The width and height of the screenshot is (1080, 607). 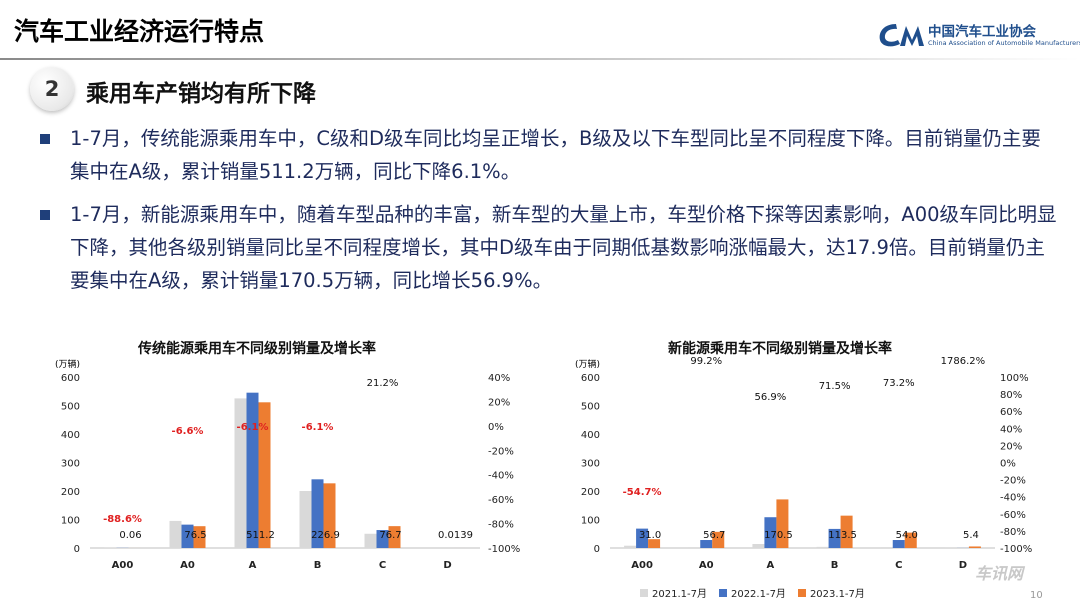 I want to click on chart-title-traditional: 传统能源乘用车不同级别销量及增长率, so click(x=257, y=349).